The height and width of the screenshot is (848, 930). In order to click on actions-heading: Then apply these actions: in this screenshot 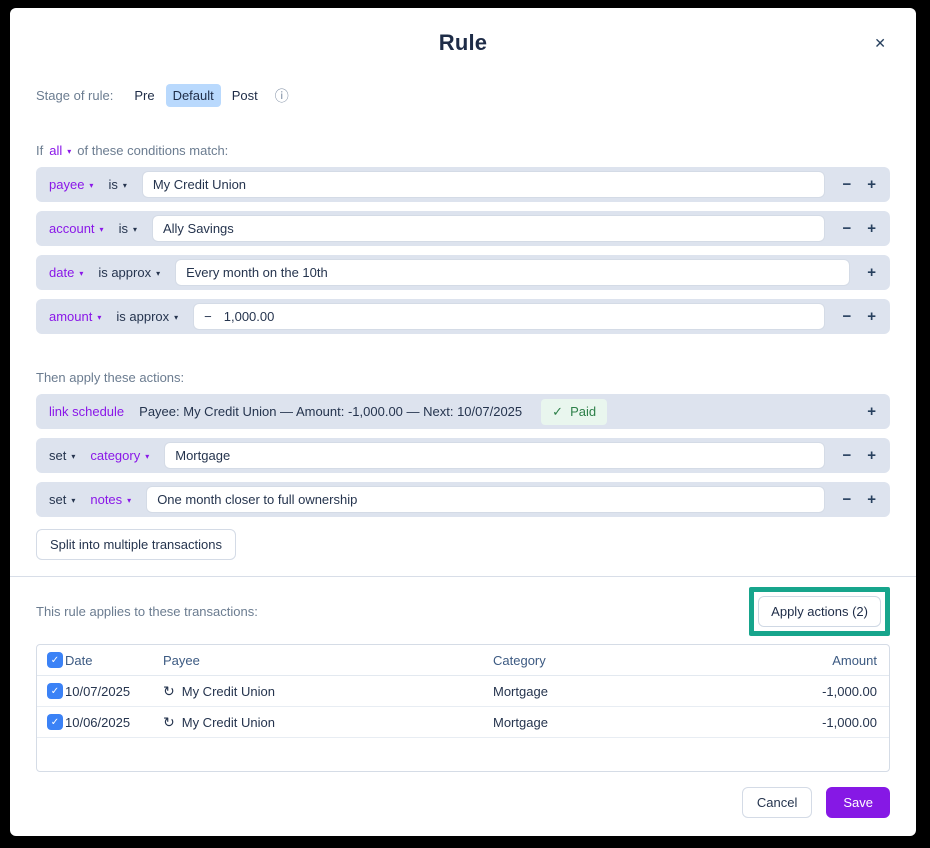, I will do `click(463, 377)`.